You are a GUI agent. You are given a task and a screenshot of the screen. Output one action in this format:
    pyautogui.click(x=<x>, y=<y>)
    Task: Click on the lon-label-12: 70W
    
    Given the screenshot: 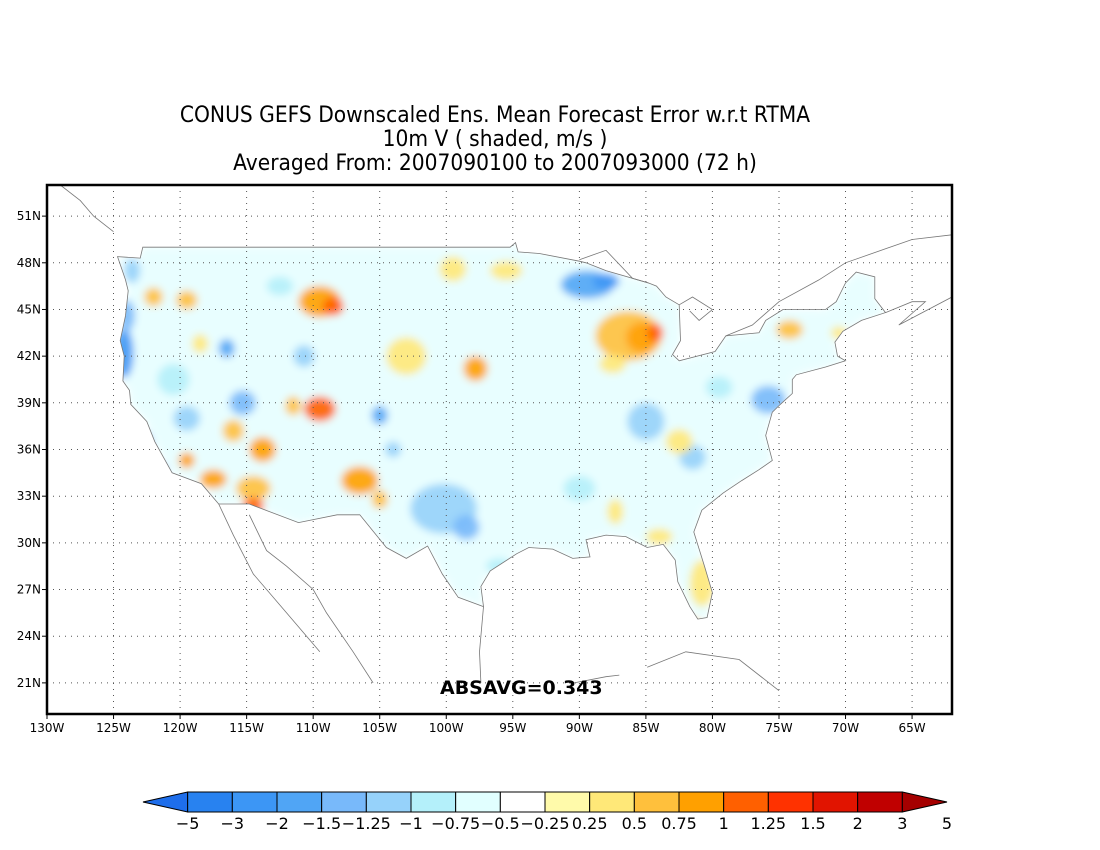 What is the action you would take?
    pyautogui.click(x=845, y=728)
    